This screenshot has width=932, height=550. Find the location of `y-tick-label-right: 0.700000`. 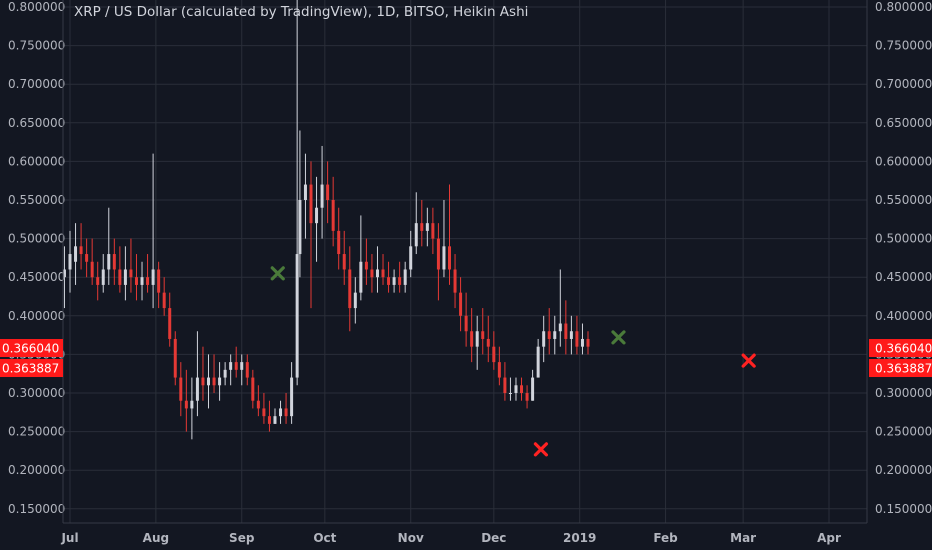

y-tick-label-right: 0.700000 is located at coordinates (903, 84).